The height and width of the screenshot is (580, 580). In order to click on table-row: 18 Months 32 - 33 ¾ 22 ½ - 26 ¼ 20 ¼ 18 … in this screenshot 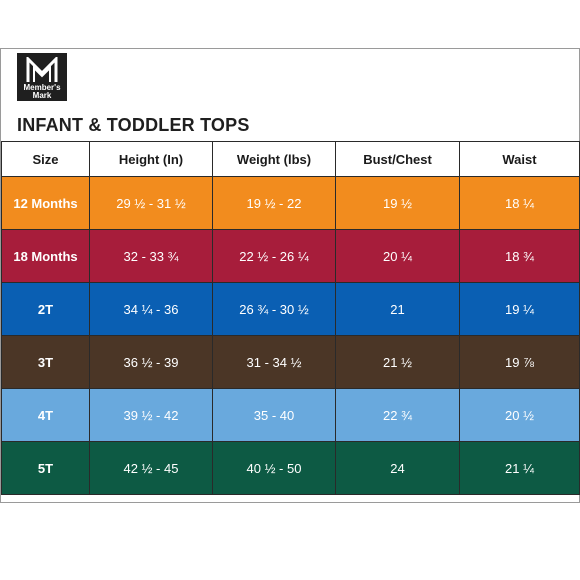, I will do `click(290, 256)`.